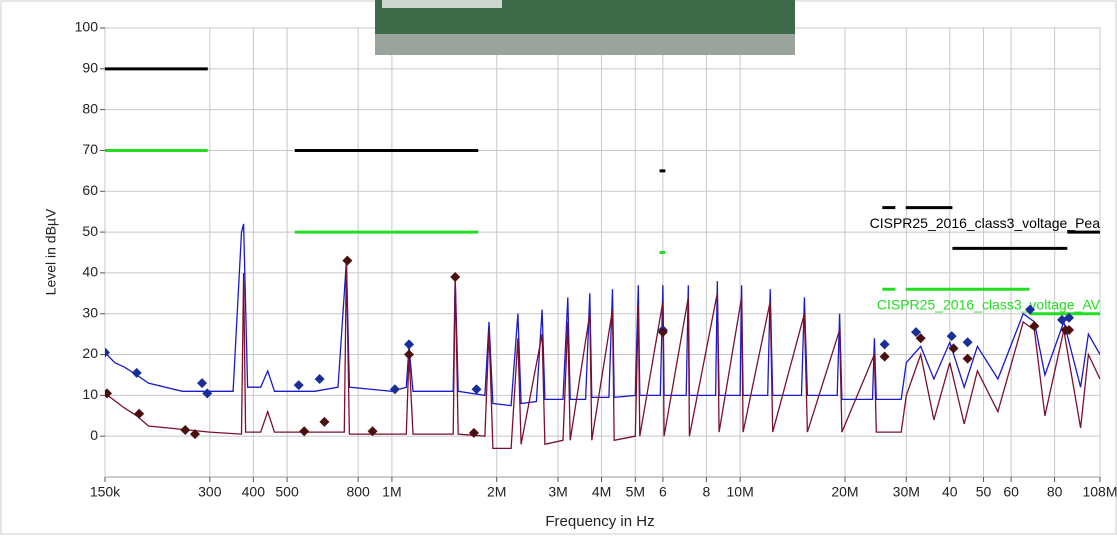  Describe the element at coordinates (90, 272) in the screenshot. I see `y-tick-label: 40` at that location.